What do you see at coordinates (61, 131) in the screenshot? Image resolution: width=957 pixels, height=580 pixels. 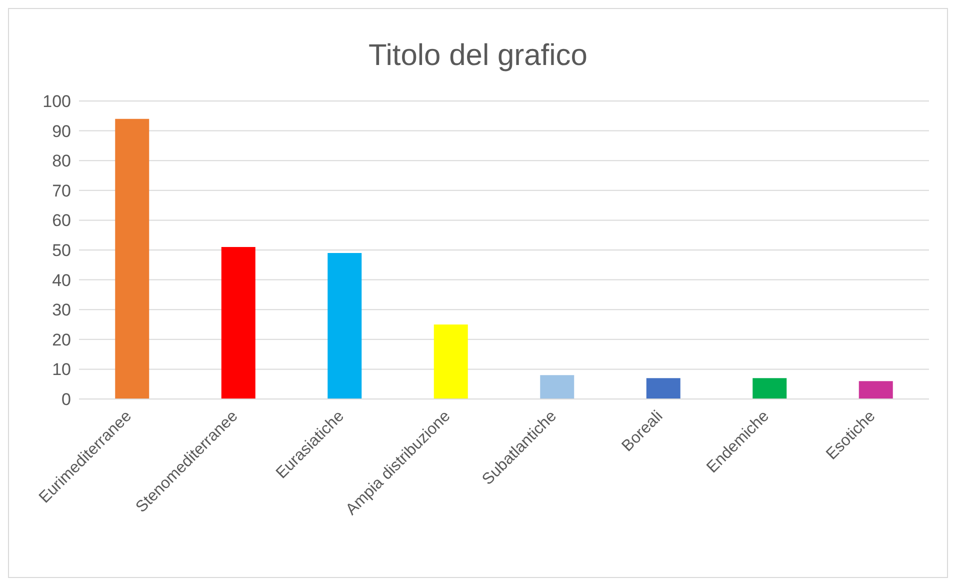 I see `y-tick-label: 90` at bounding box center [61, 131].